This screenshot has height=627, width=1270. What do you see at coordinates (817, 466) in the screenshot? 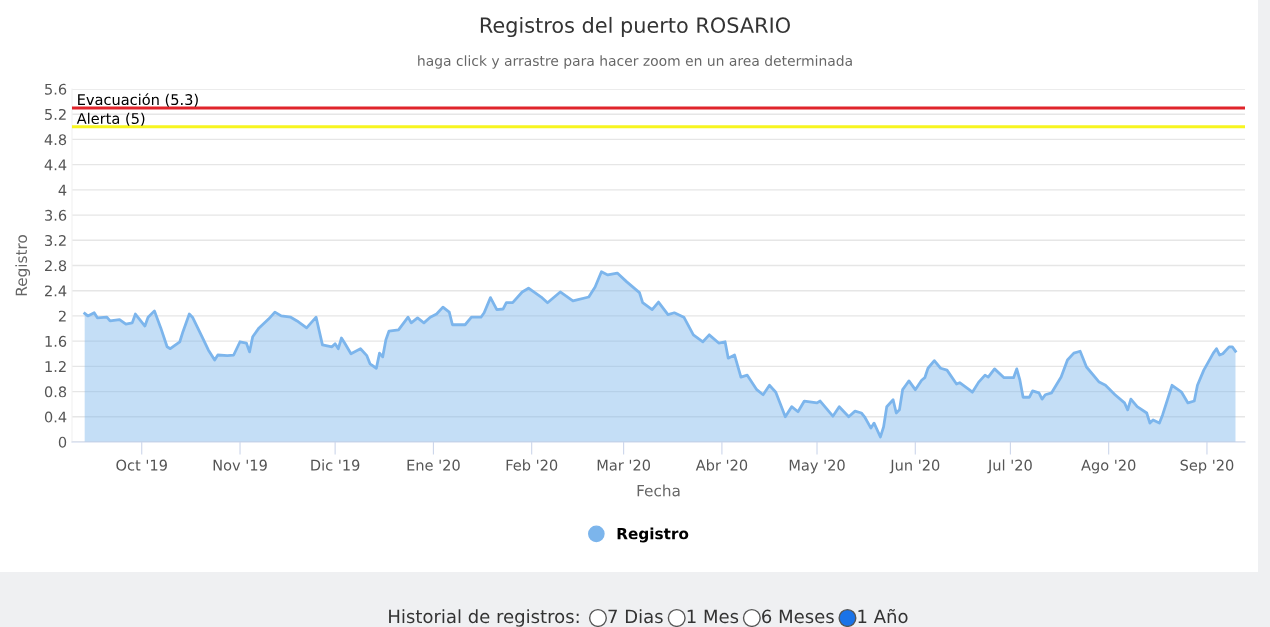
I see `x-tick-label: May '20` at bounding box center [817, 466].